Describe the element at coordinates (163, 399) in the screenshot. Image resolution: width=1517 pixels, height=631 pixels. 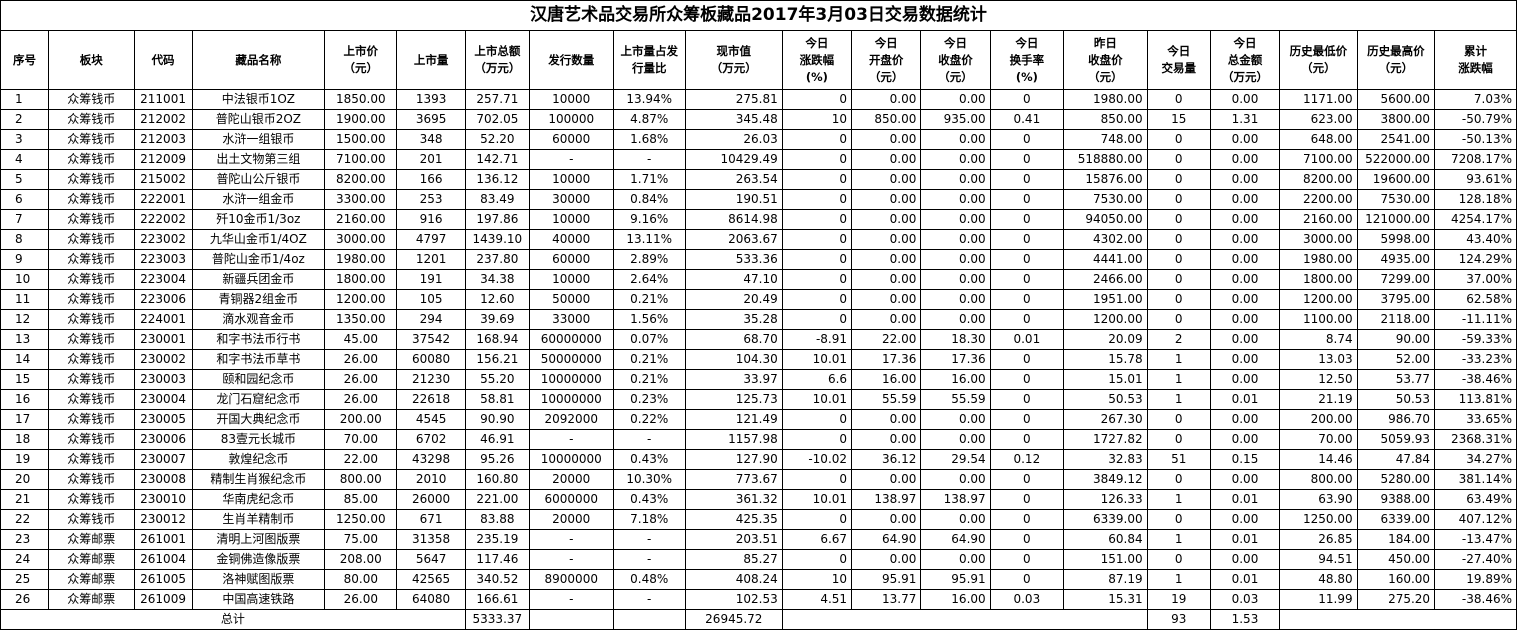
I see `table-cell: 230004` at that location.